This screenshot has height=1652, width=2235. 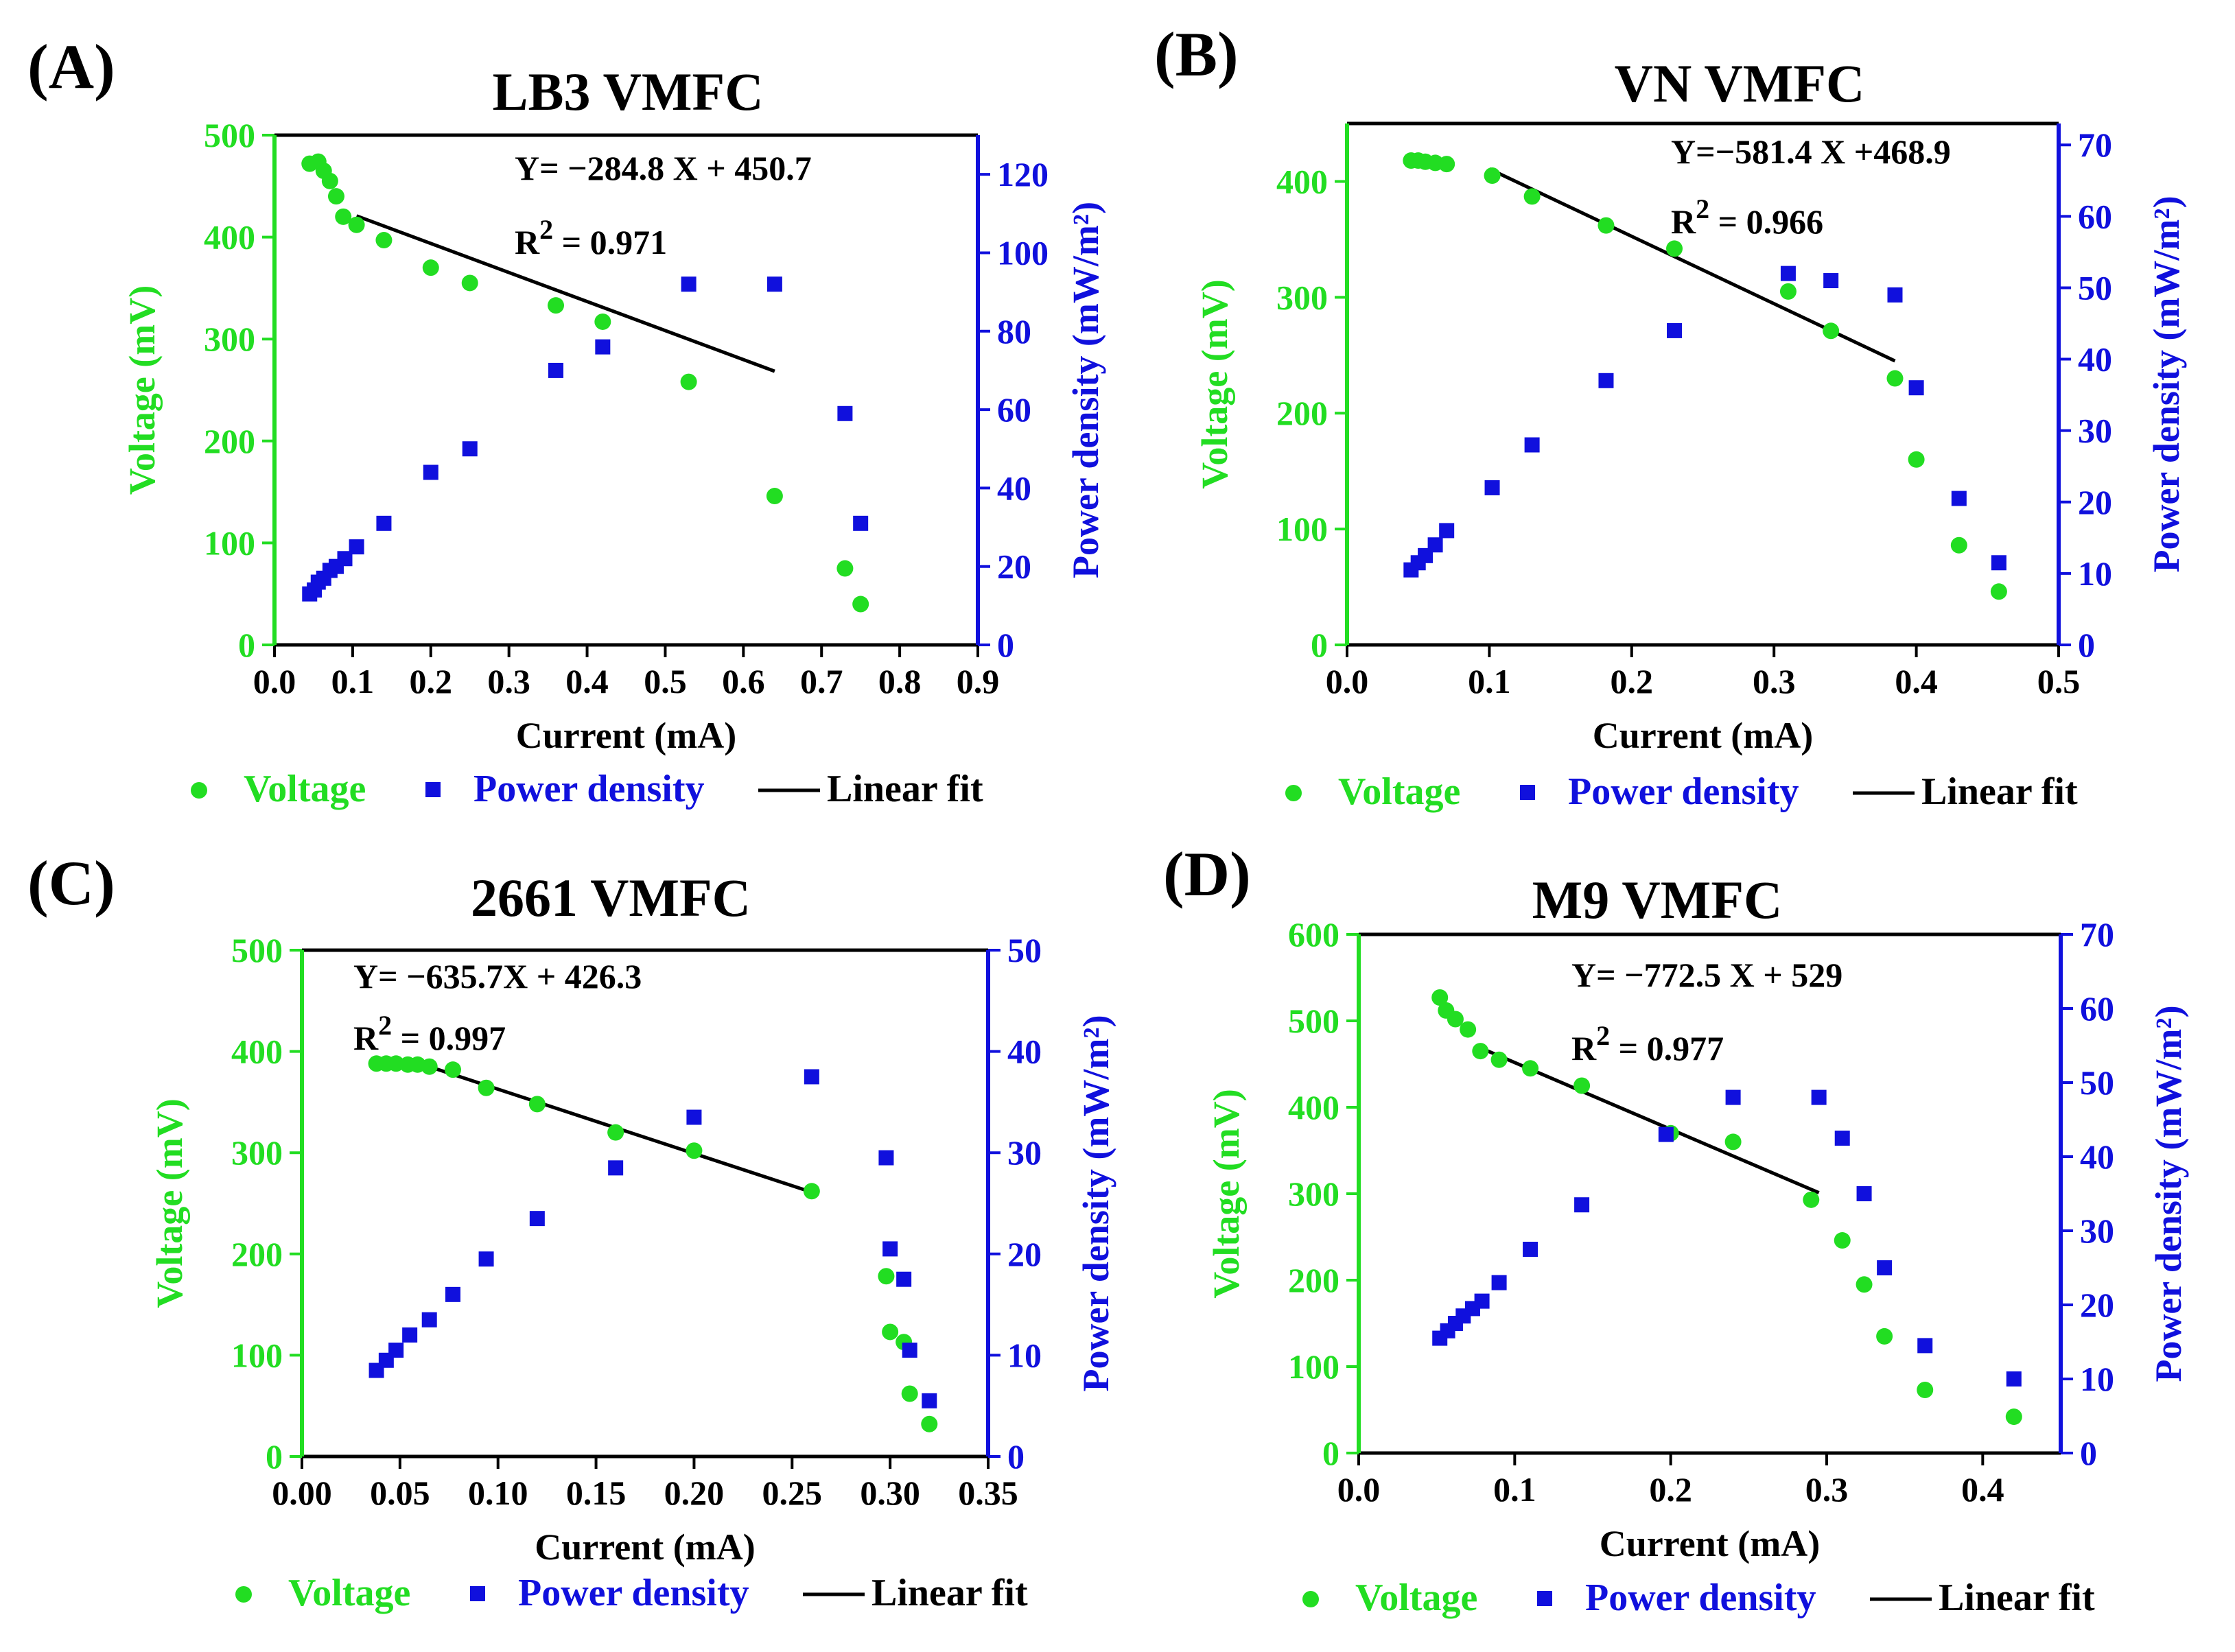 I want to click on fit-equation: Y= −772.5 X + 529, so click(x=1707, y=975).